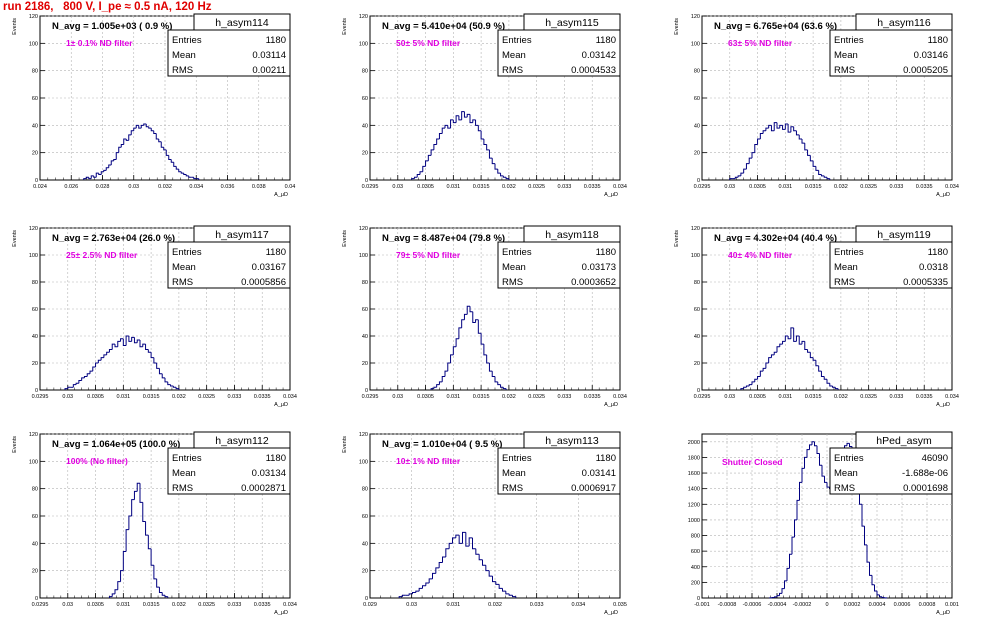 The height and width of the screenshot is (622, 996). Describe the element at coordinates (902, 605) in the screenshot. I see `x-tick-label: 0.0006` at that location.